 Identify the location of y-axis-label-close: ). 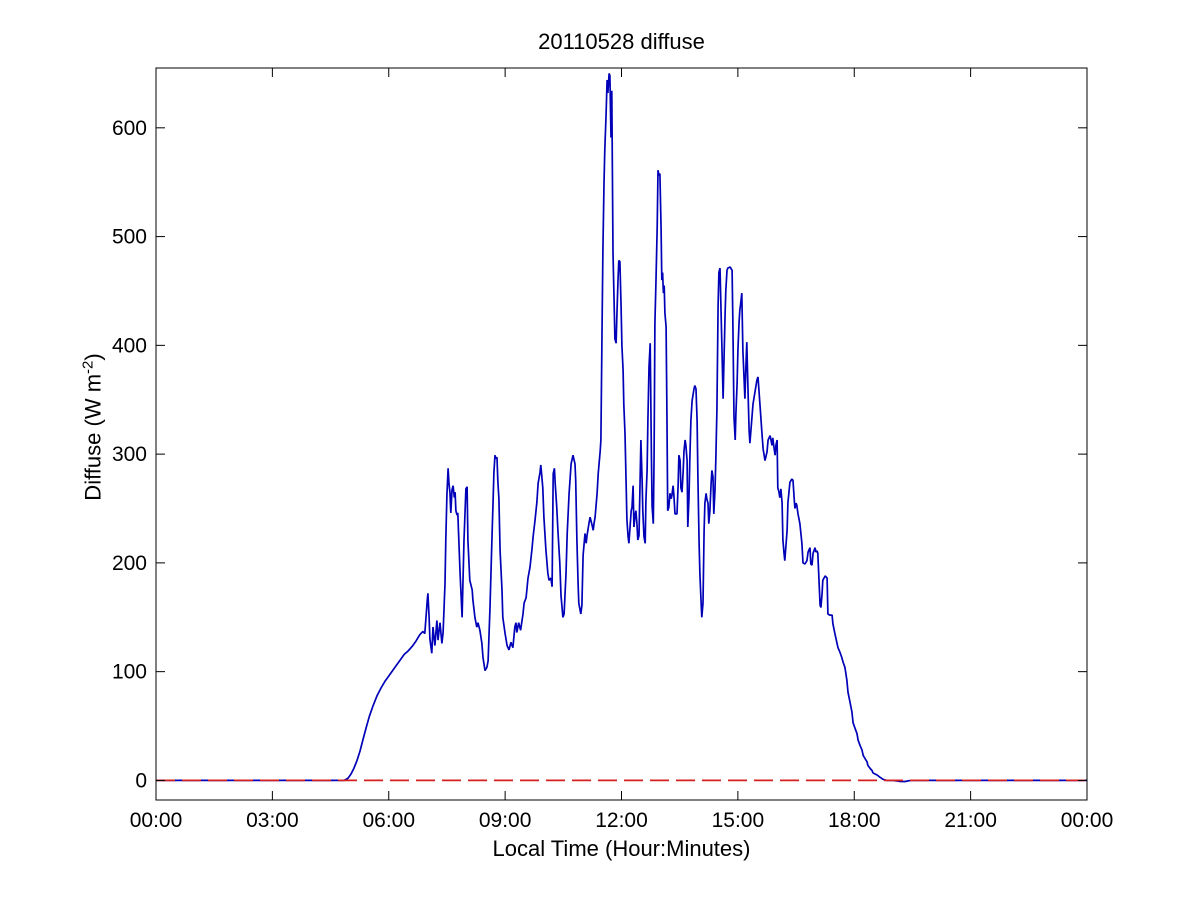
(93, 357).